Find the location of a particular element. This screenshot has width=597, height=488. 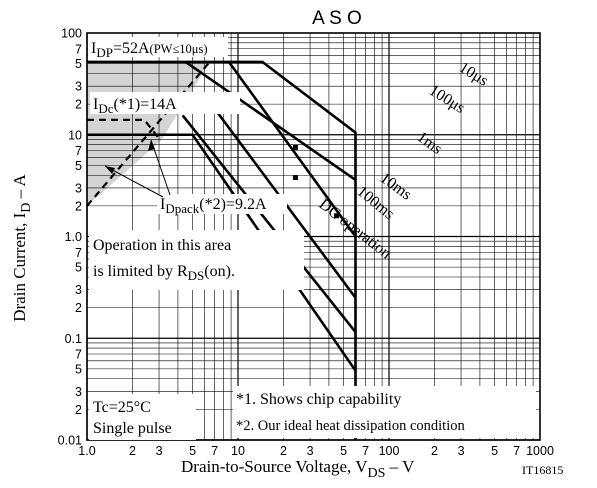

note-2: *2. Our ideal heat dissipation condition is located at coordinates (350, 426).